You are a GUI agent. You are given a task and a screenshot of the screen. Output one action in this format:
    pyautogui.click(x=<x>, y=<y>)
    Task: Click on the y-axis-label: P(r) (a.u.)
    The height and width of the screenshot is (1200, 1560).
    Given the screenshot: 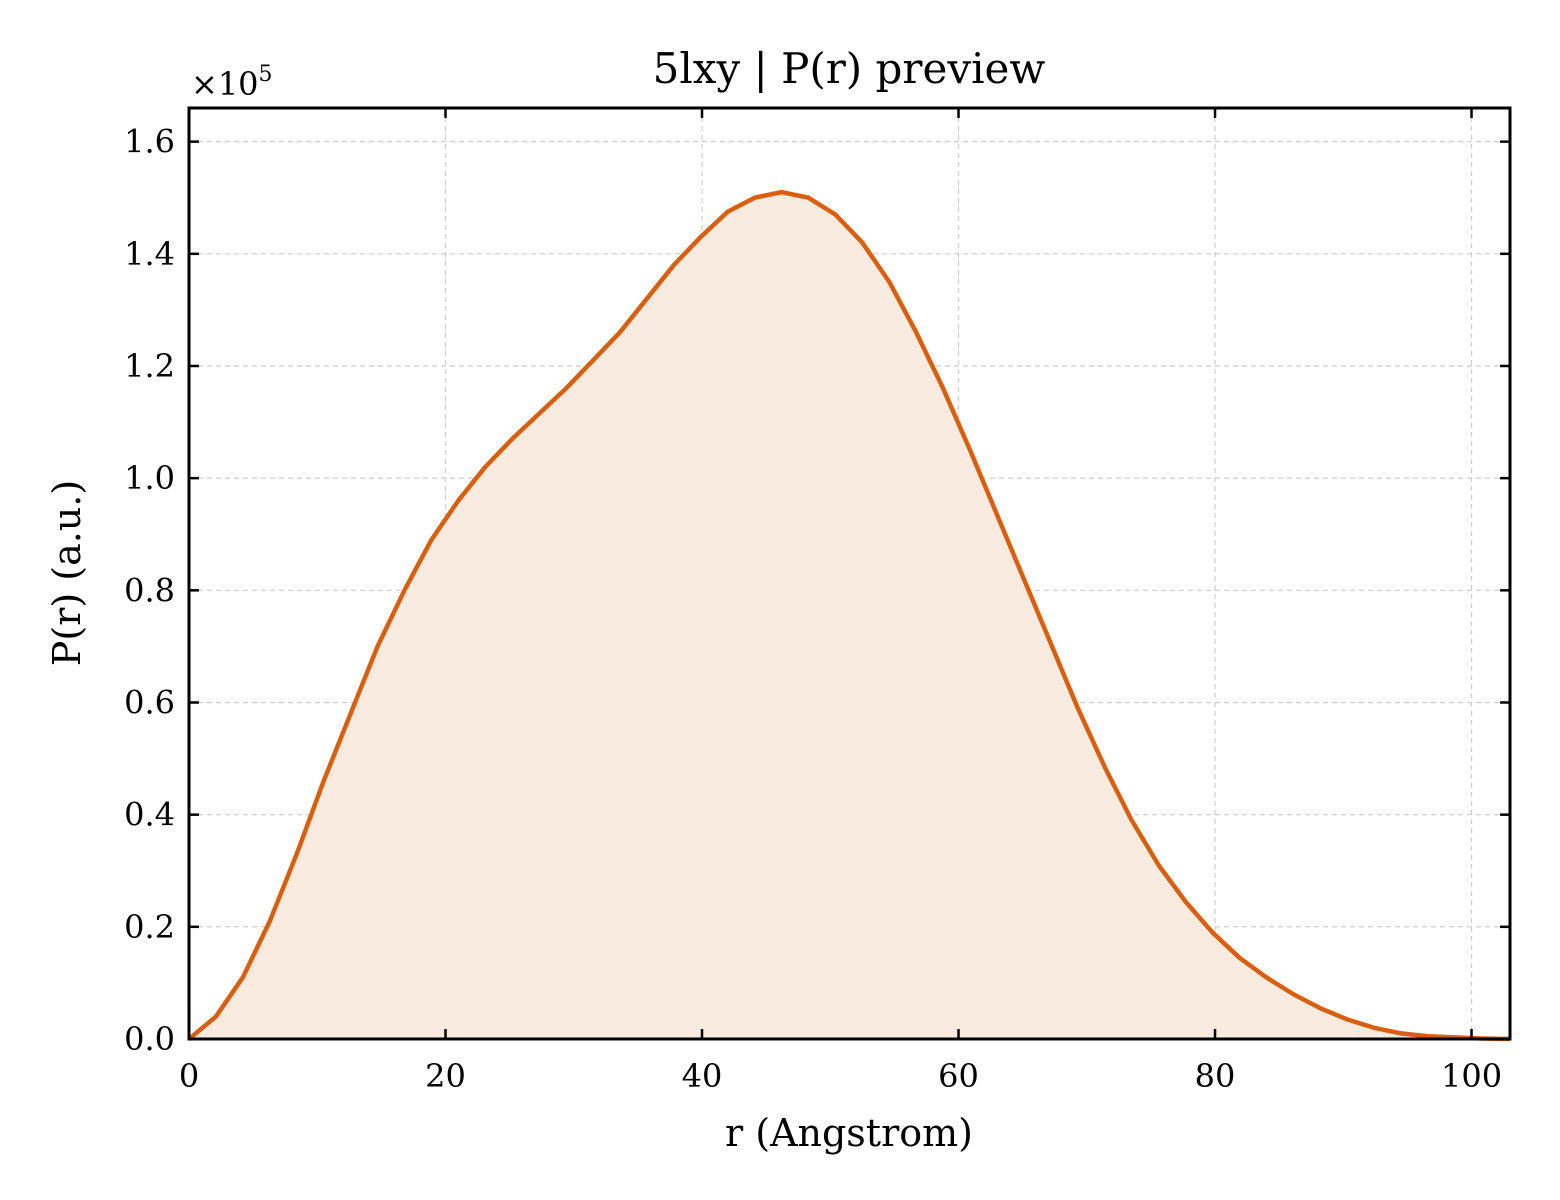 What is the action you would take?
    pyautogui.click(x=67, y=573)
    